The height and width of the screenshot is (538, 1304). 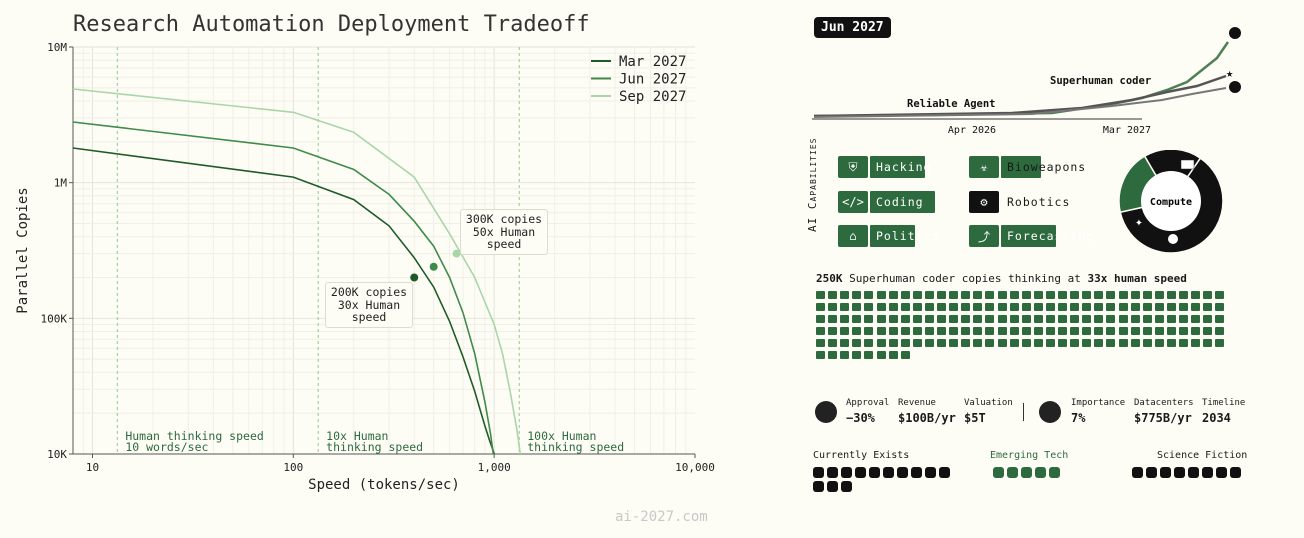 What do you see at coordinates (853, 236) in the screenshot?
I see `bank-icon: ⌂` at bounding box center [853, 236].